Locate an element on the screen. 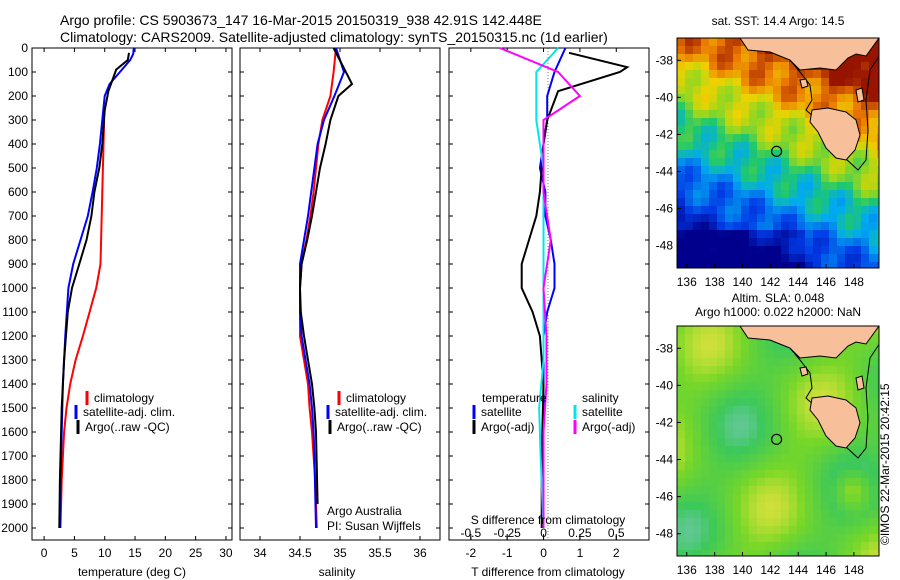 The width and height of the screenshot is (900, 580). sla-map-title-line2: Argo h1000: 0.022 h2000: NaN is located at coordinates (778, 312).